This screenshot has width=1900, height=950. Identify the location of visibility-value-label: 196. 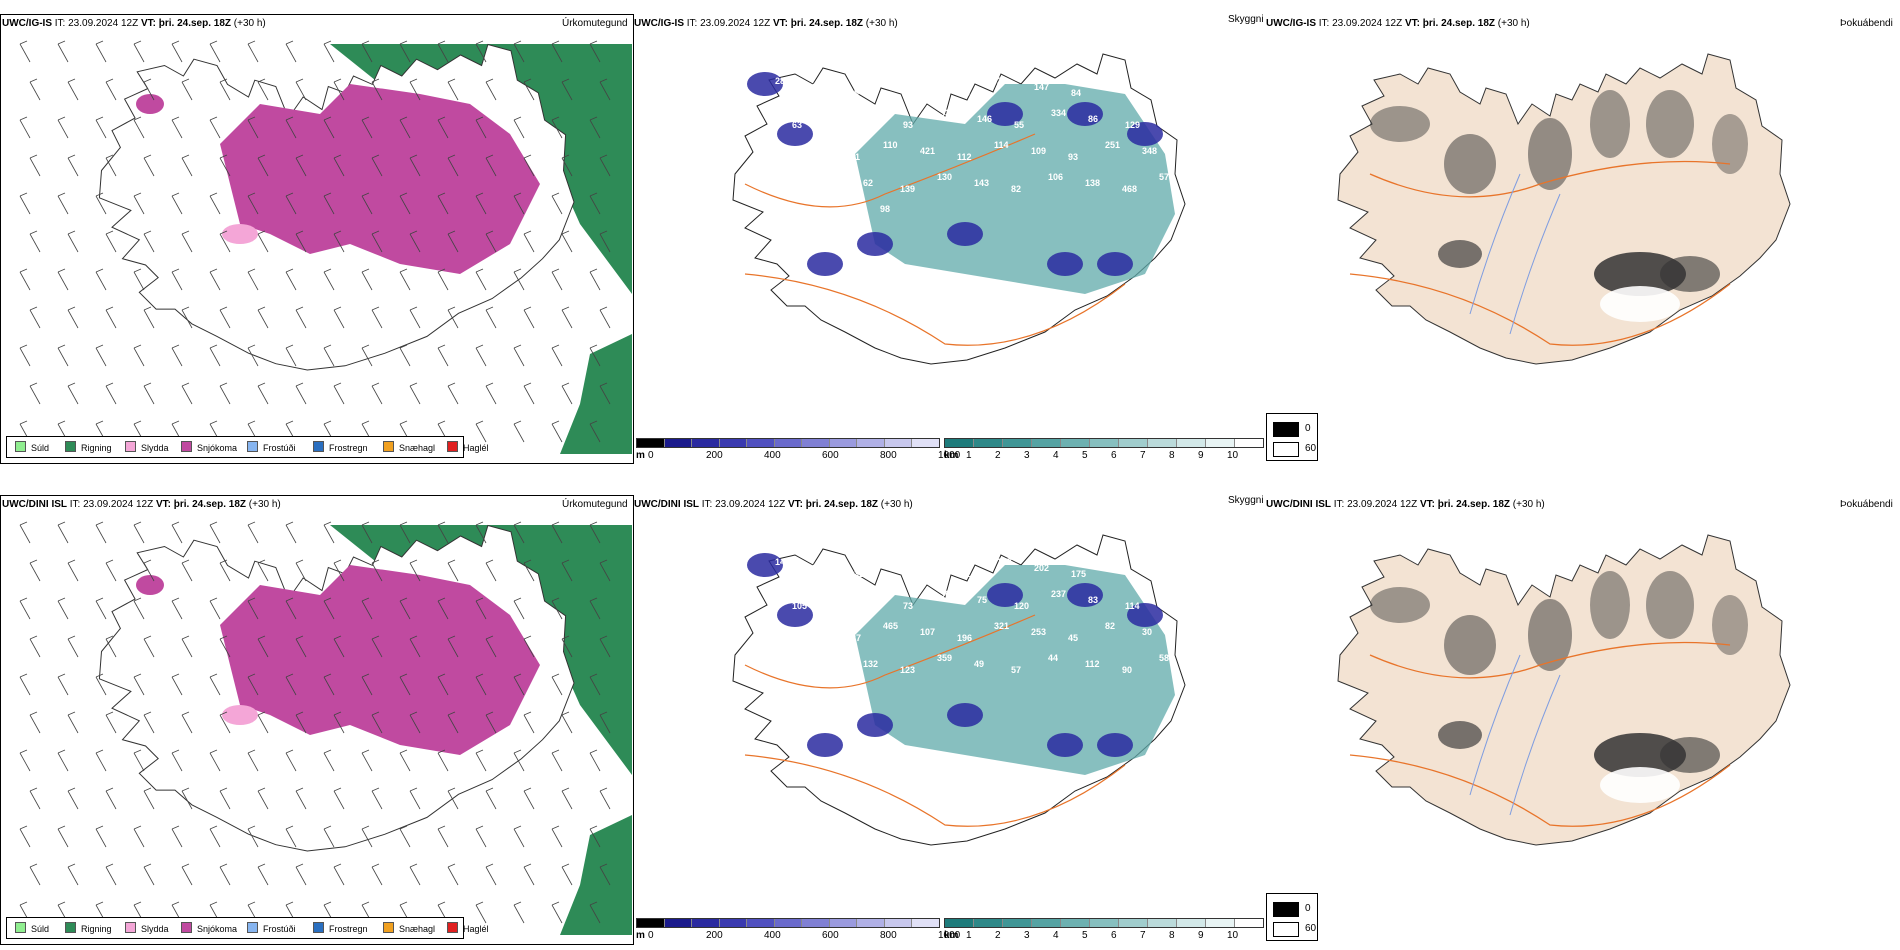
(964, 638).